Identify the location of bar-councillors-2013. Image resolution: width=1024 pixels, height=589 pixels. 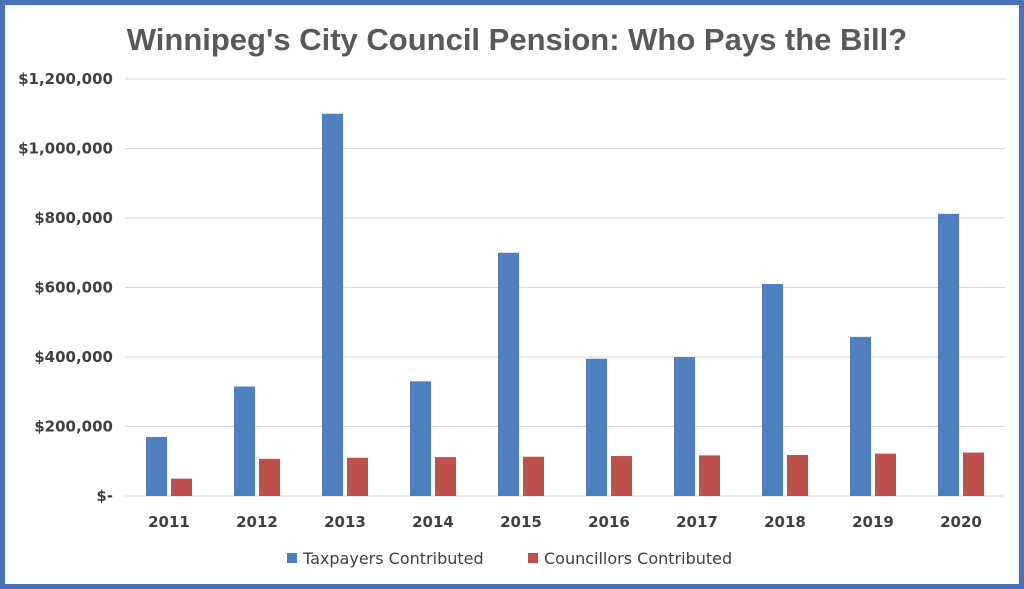
(357, 476).